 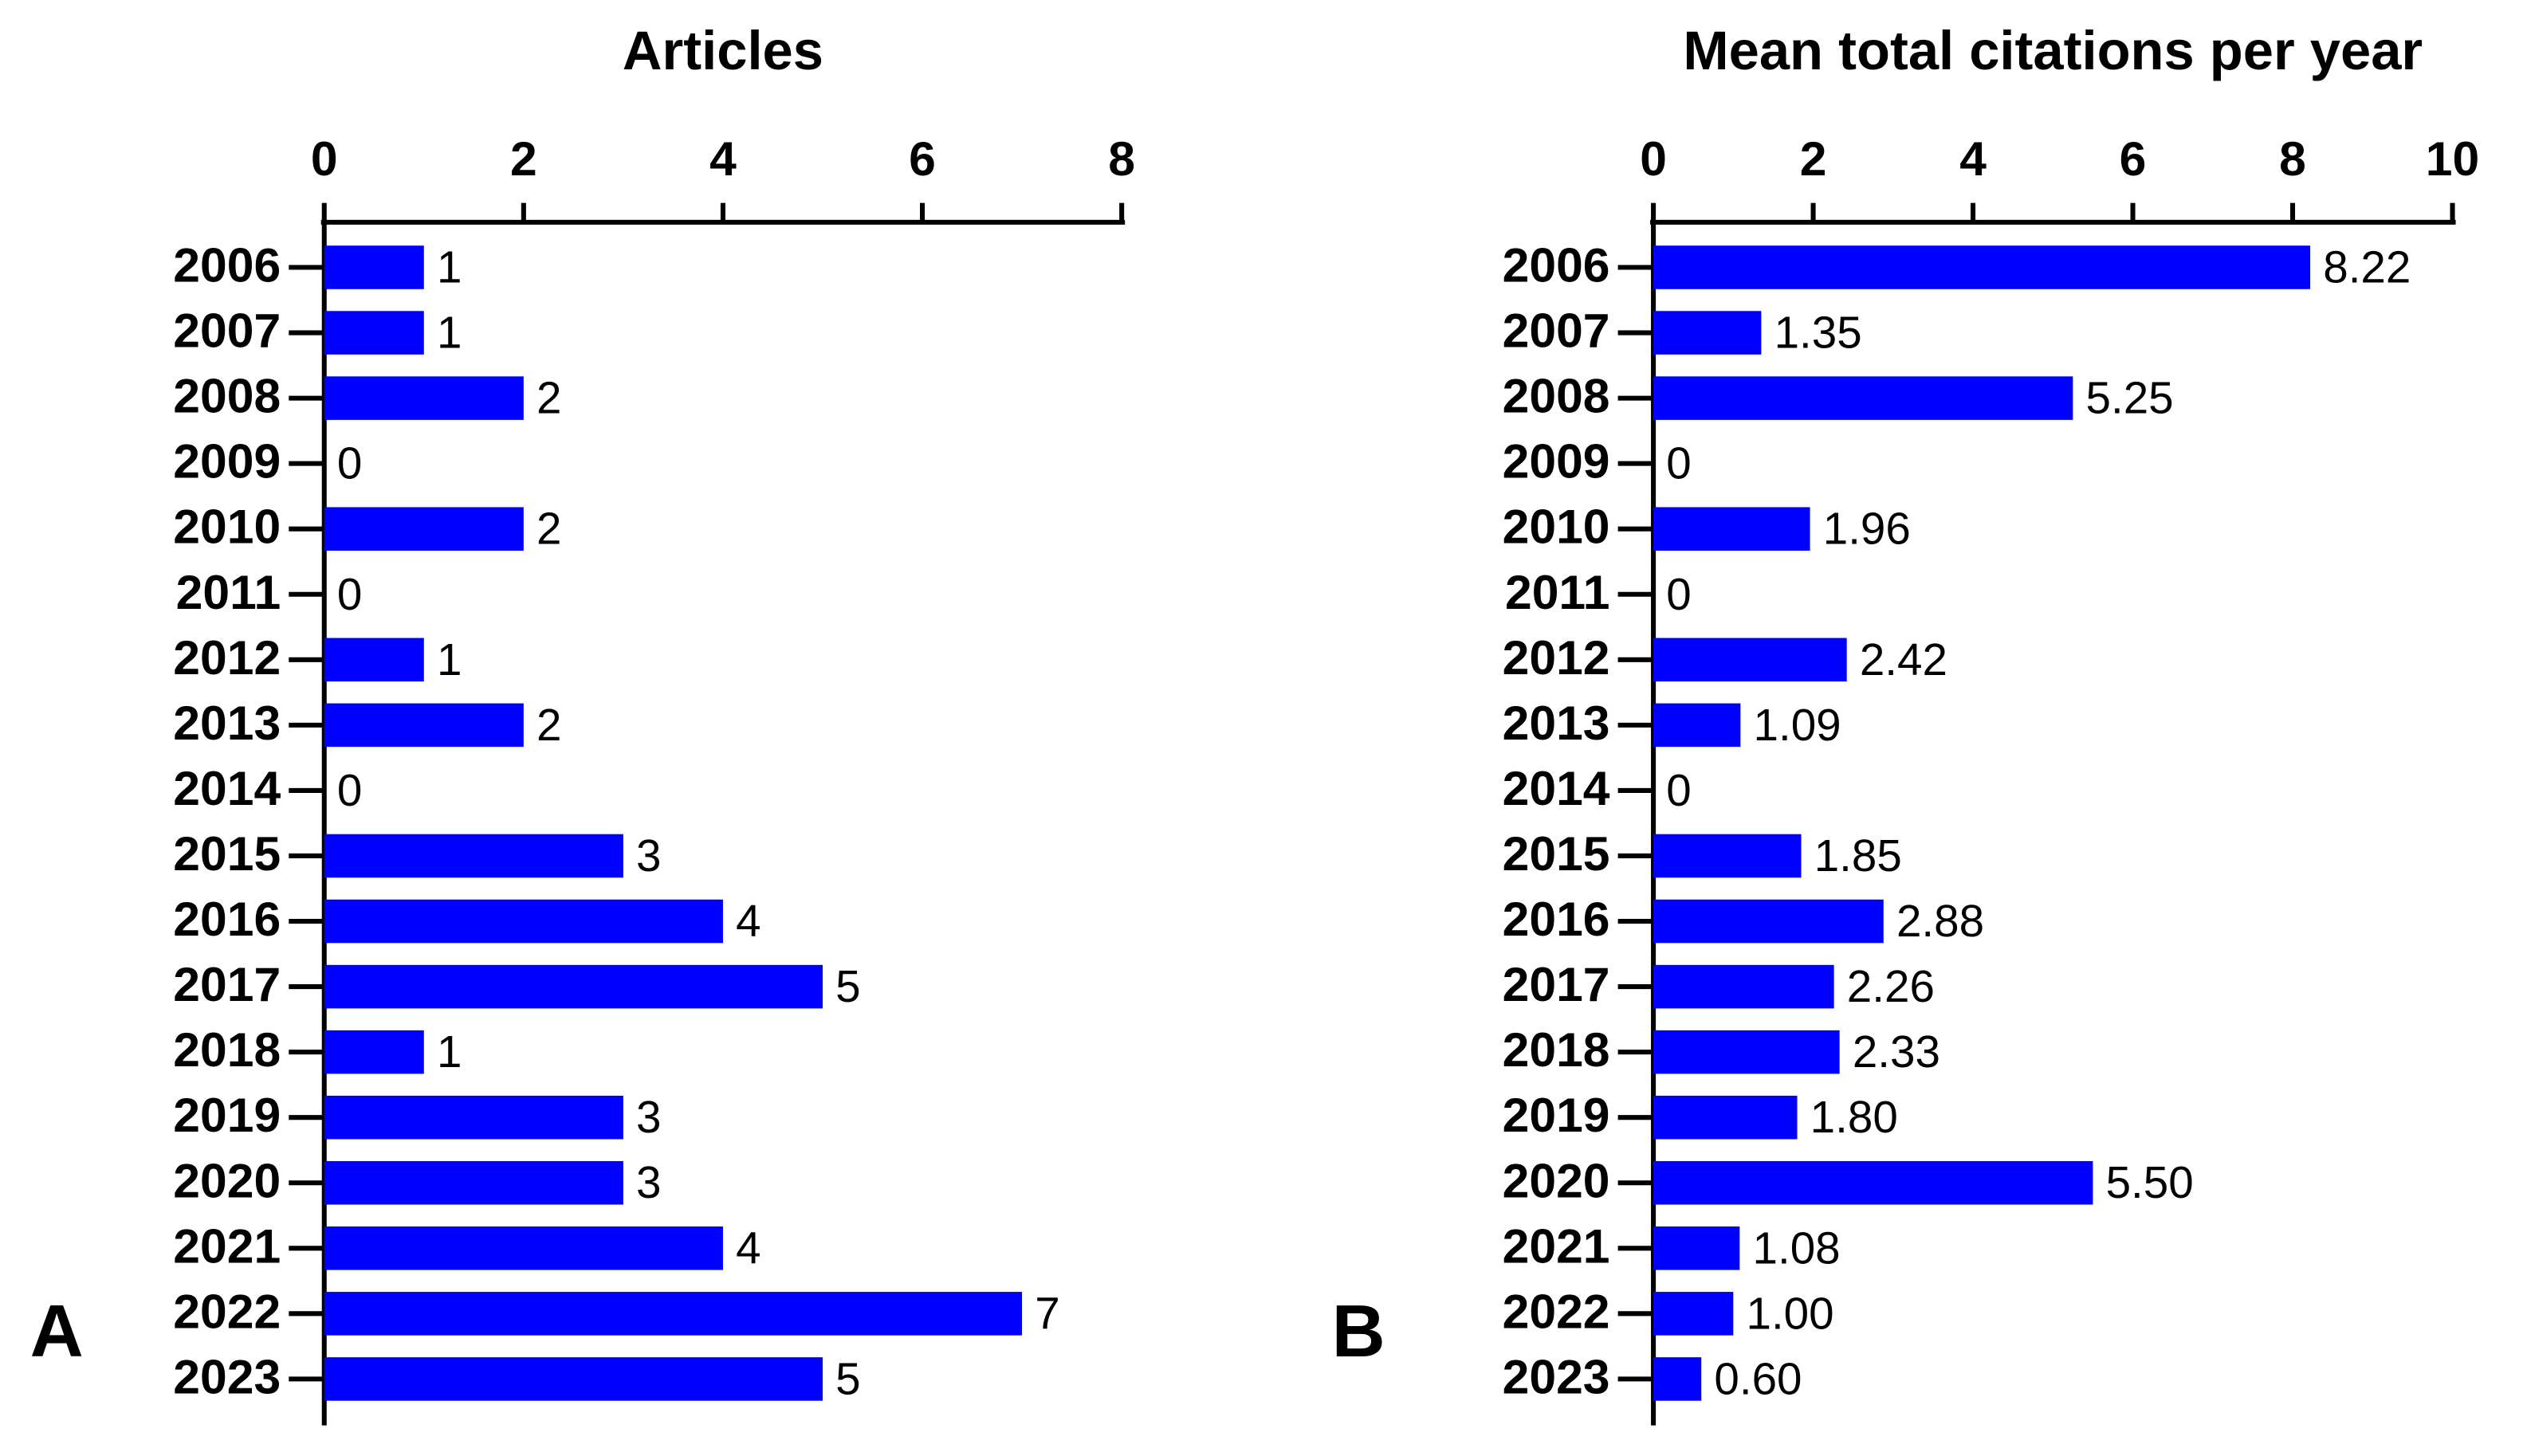 I want to click on chart-title: Articles, so click(x=723, y=50).